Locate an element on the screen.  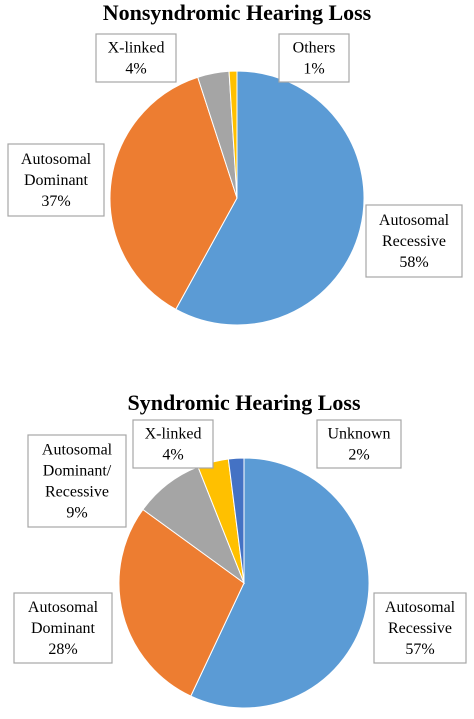
data-label-box-others is located at coordinates (314, 58).